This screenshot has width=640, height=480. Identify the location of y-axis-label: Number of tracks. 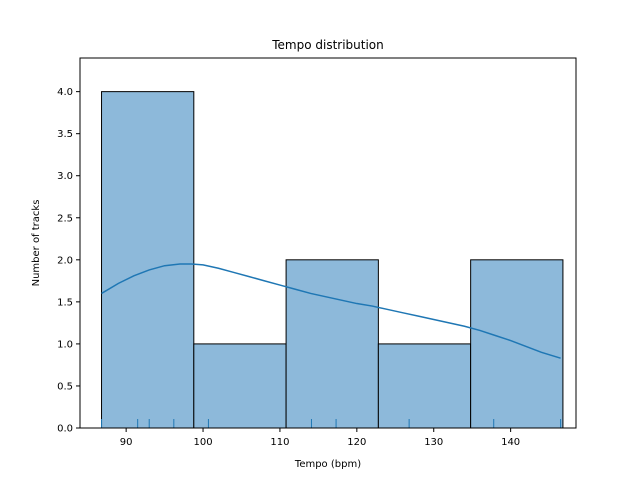
(36, 243).